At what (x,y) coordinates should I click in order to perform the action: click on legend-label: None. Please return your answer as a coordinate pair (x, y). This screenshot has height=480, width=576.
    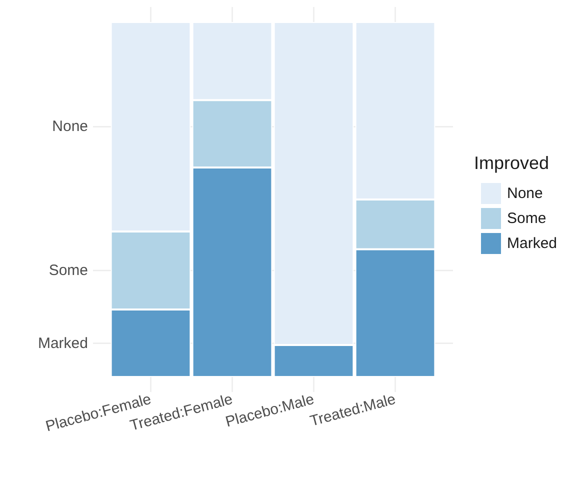
    Looking at the image, I should click on (525, 193).